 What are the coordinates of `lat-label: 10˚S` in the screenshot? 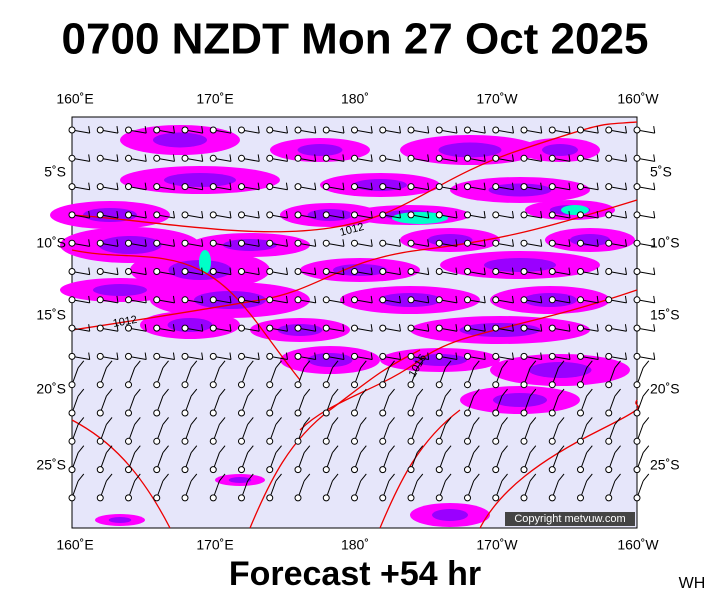 It's located at (51, 243).